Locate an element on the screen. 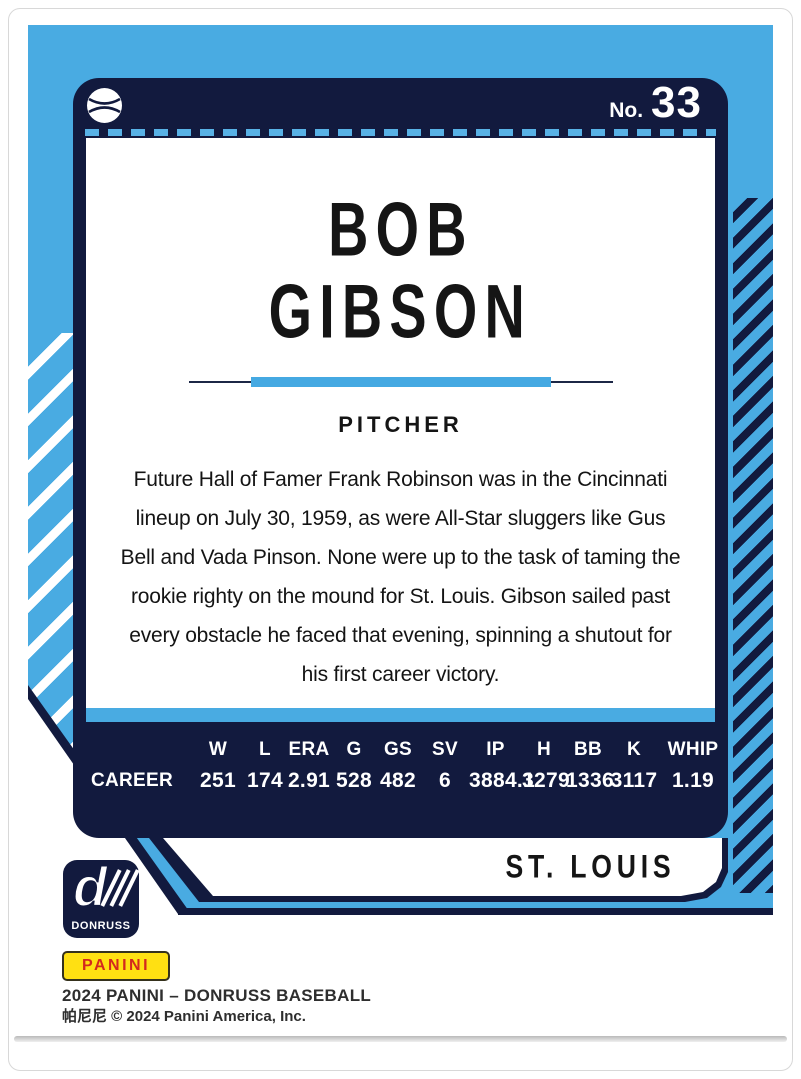 The height and width of the screenshot is (1079, 801). stats-header-spacer is located at coordinates (132, 750).